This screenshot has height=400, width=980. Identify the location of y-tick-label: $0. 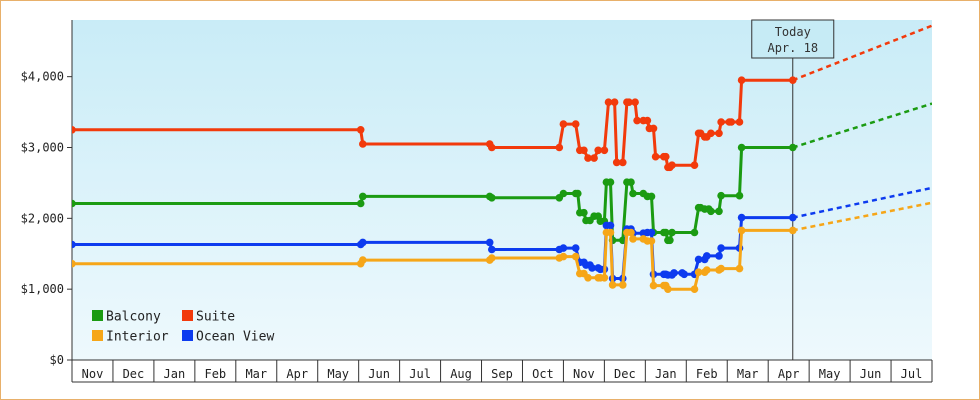
(57, 360).